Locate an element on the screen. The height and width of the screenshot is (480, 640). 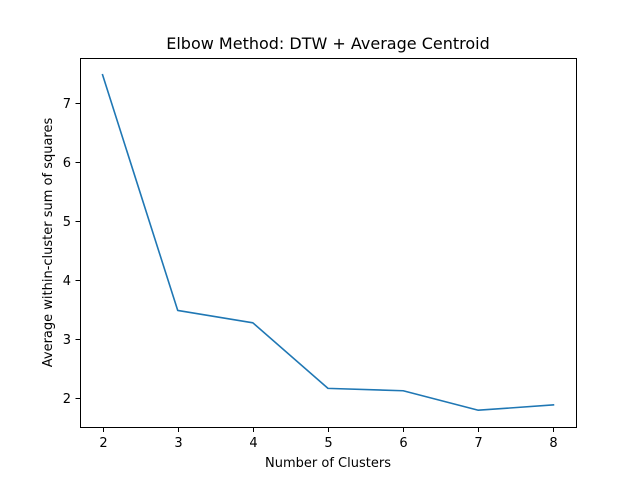
y-tick-label: 6 is located at coordinates (67, 163).